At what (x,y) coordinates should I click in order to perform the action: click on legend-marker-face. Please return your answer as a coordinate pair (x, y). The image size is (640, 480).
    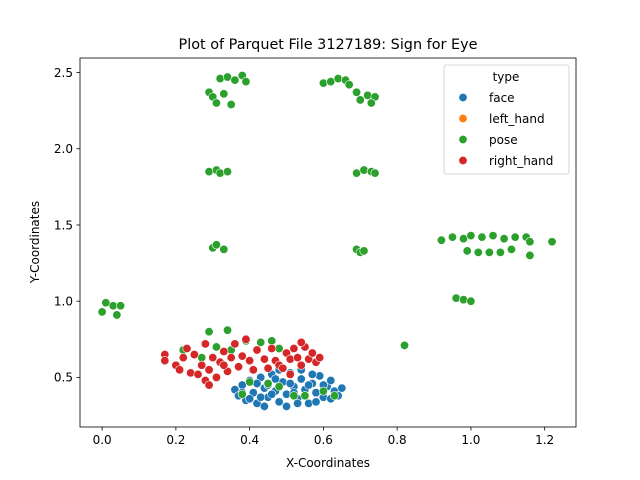
    Looking at the image, I should click on (463, 98).